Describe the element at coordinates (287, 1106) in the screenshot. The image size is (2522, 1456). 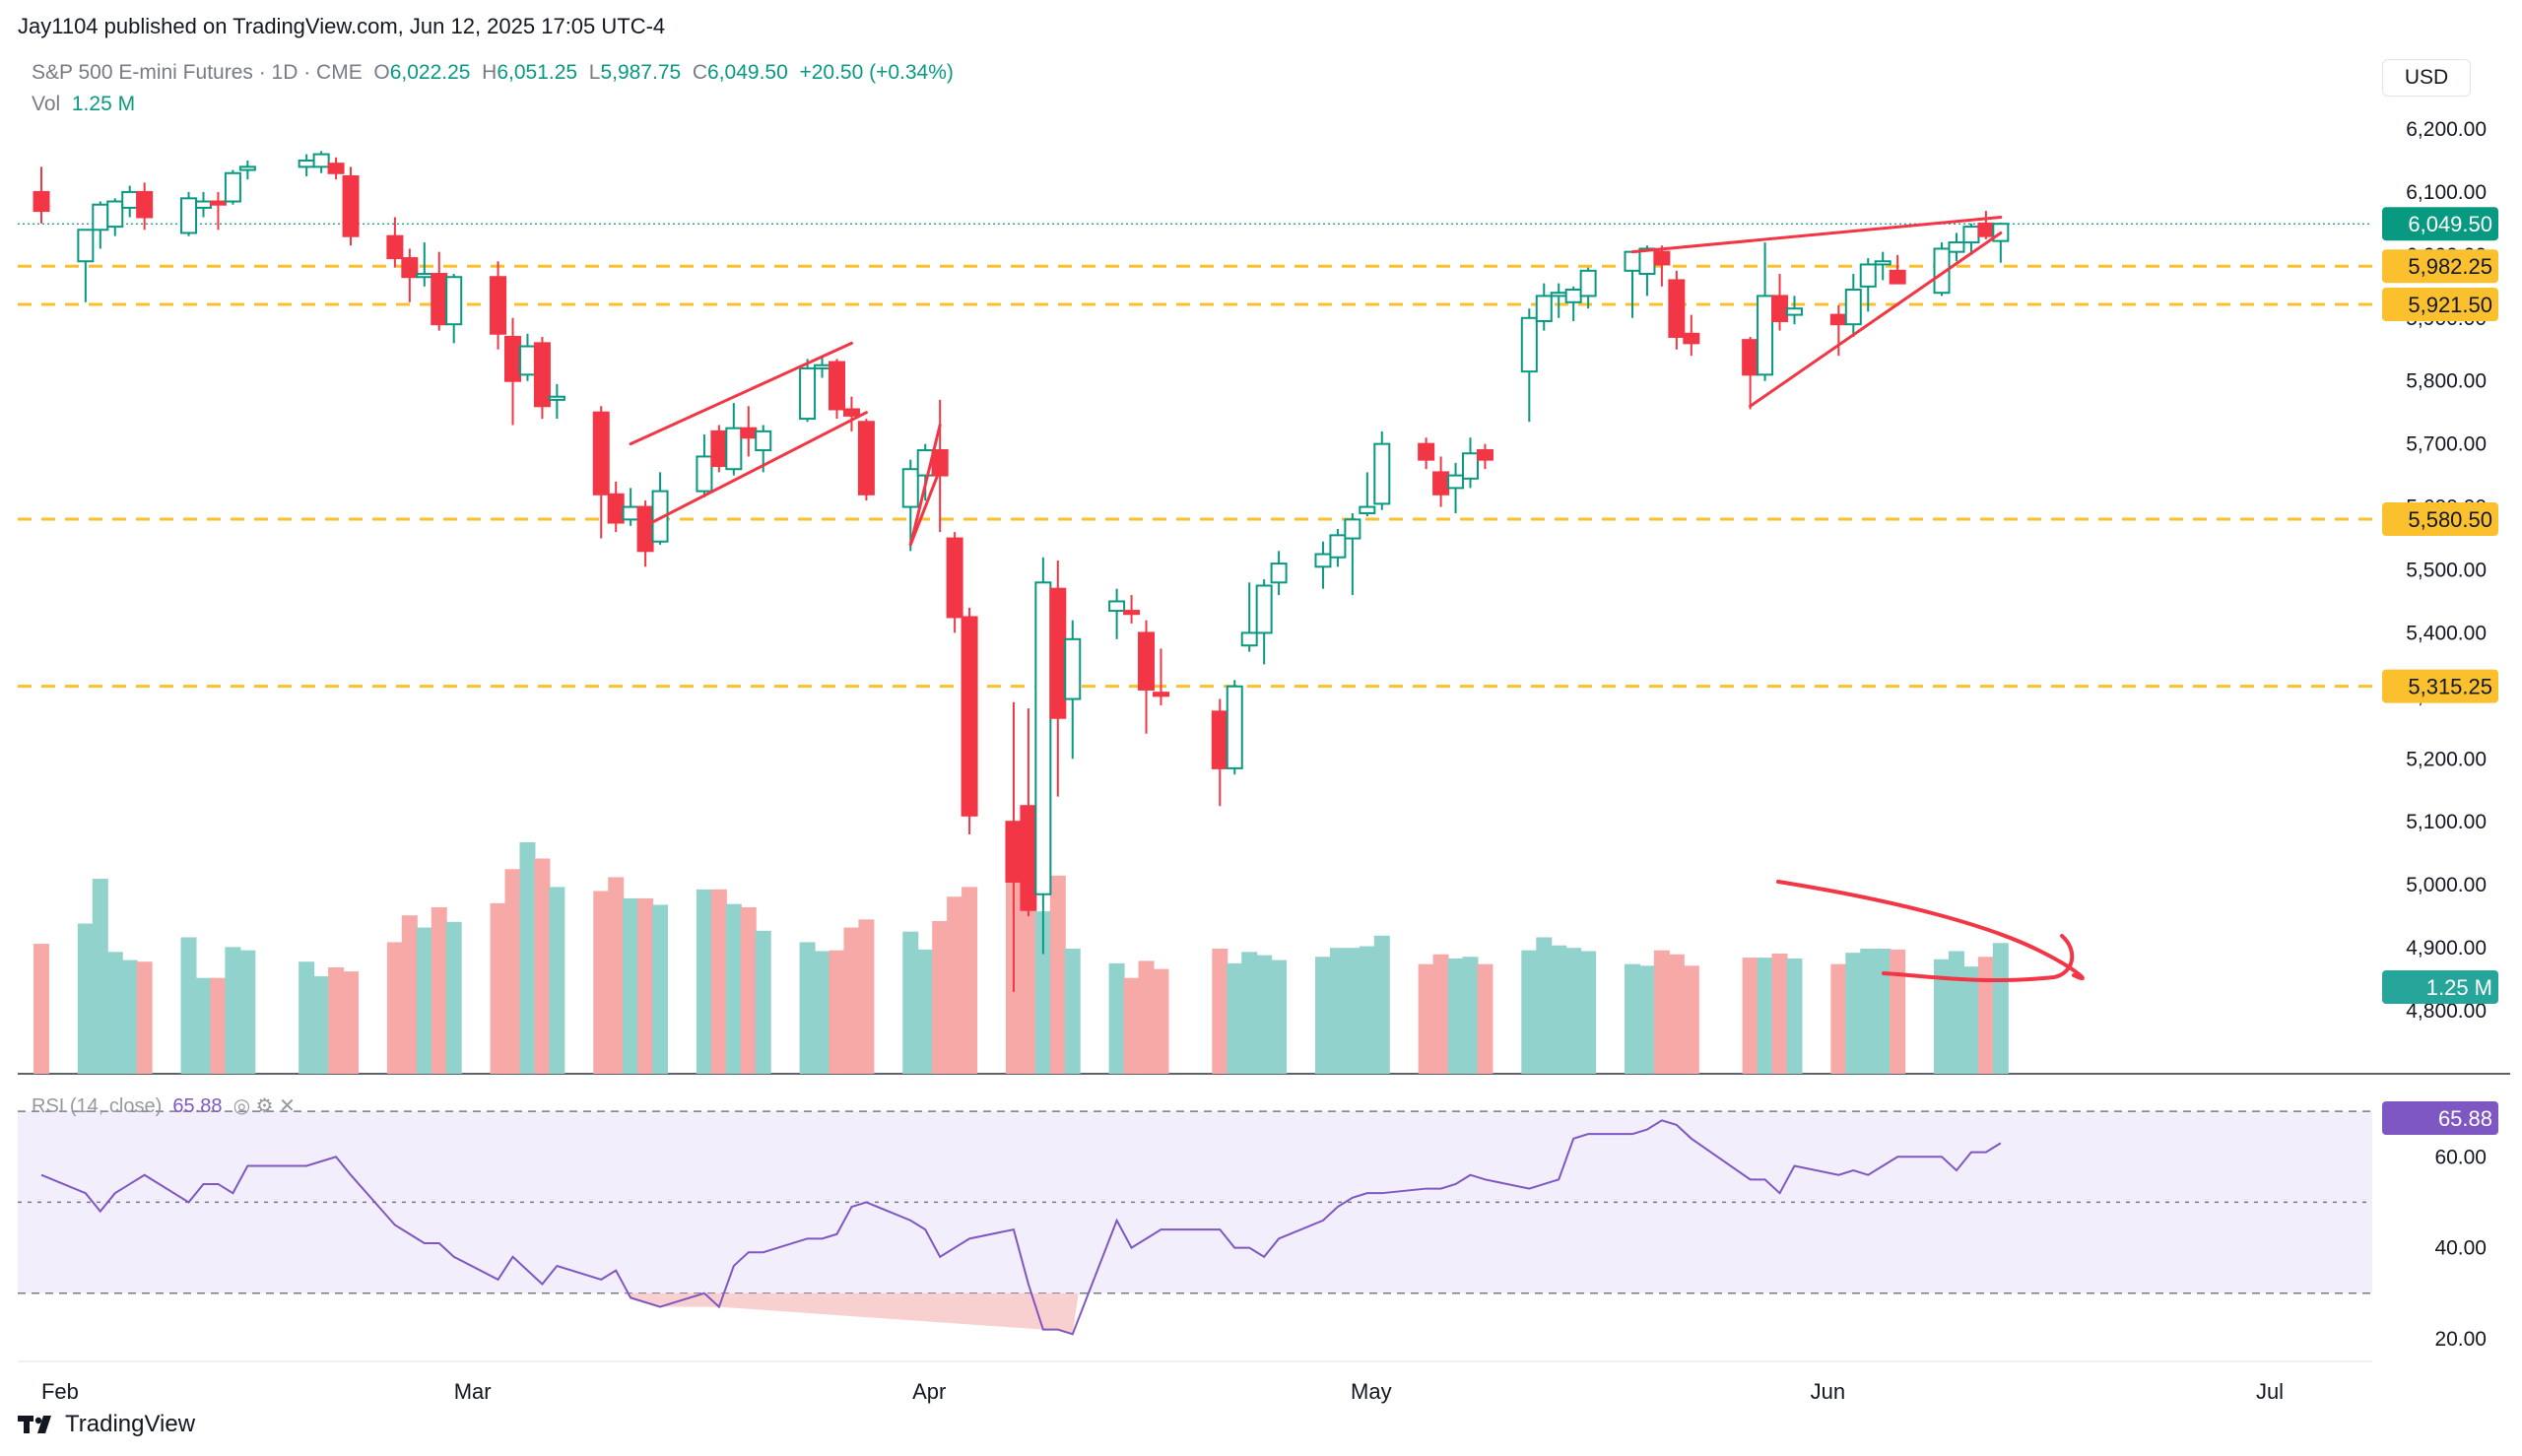
I see `close-icon: ✕` at that location.